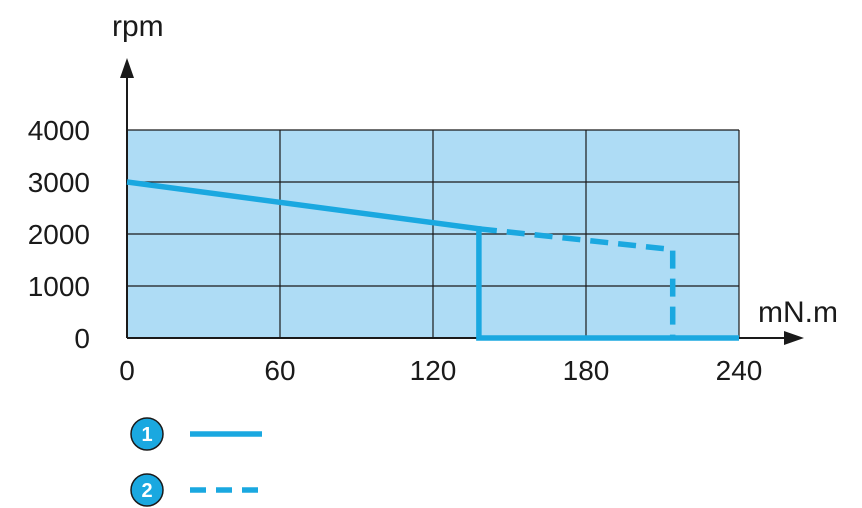 This screenshot has width=862, height=508. I want to click on y-tick-label: 0, so click(82, 338).